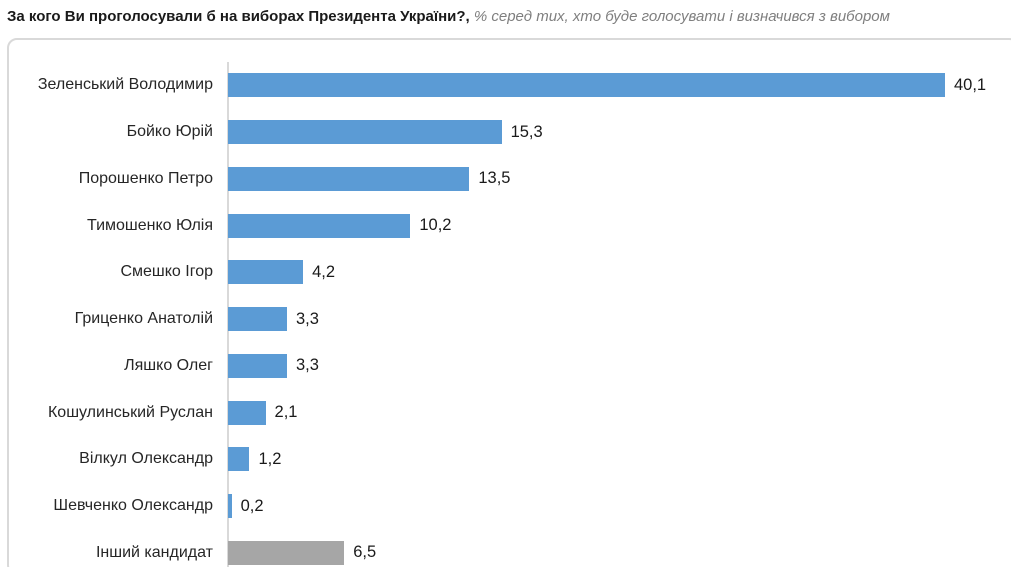 The image size is (1011, 567). I want to click on bar-row: Вілкул Олександр 1,2, so click(505, 459).